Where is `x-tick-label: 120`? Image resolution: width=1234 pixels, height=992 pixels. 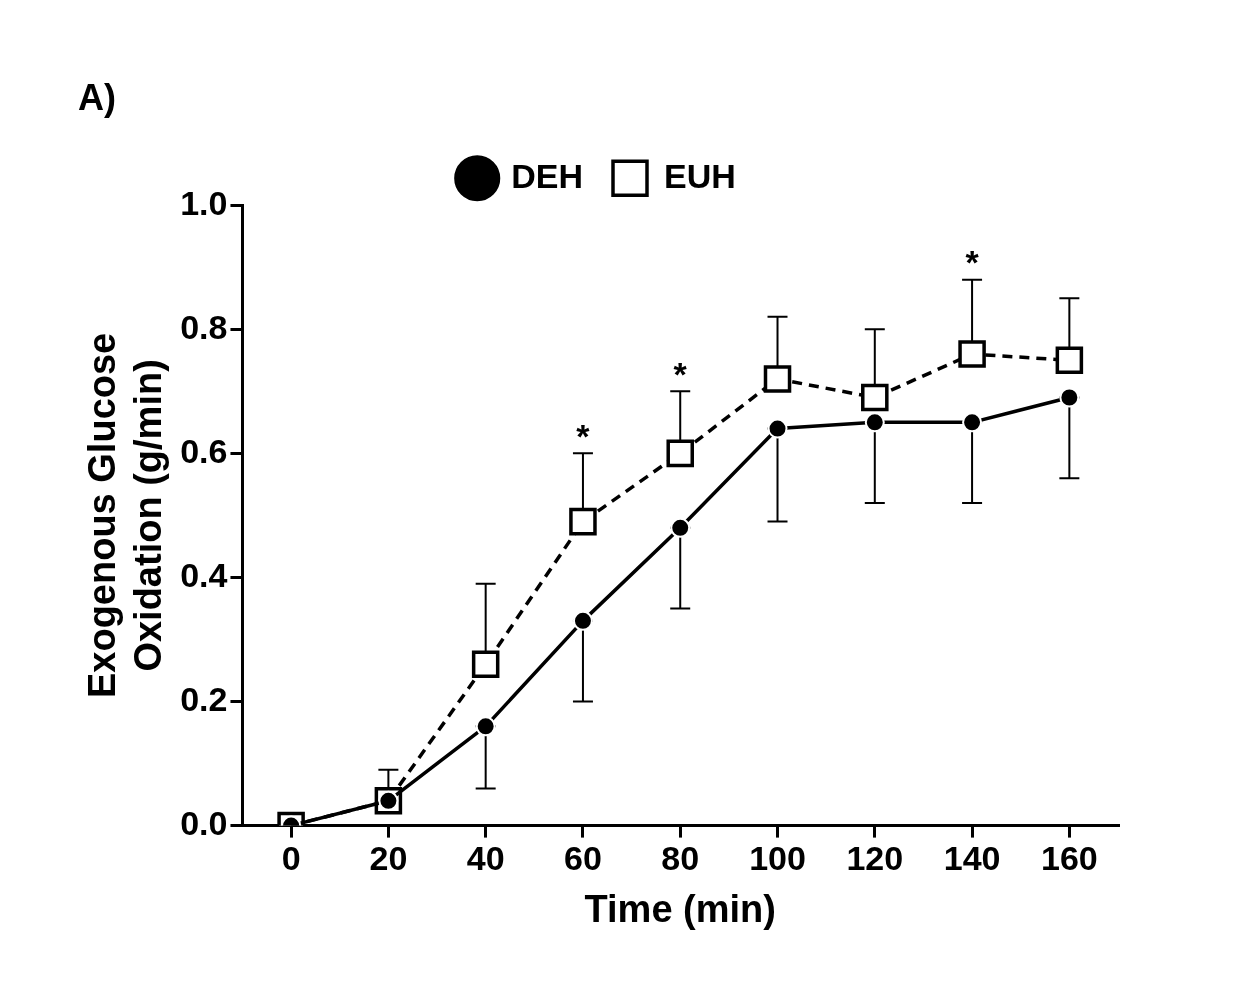 x-tick-label: 120 is located at coordinates (875, 858).